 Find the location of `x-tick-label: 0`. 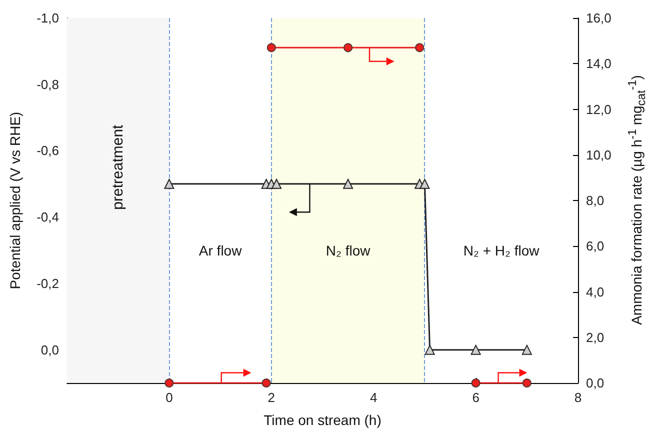

x-tick-label: 0 is located at coordinates (169, 397).